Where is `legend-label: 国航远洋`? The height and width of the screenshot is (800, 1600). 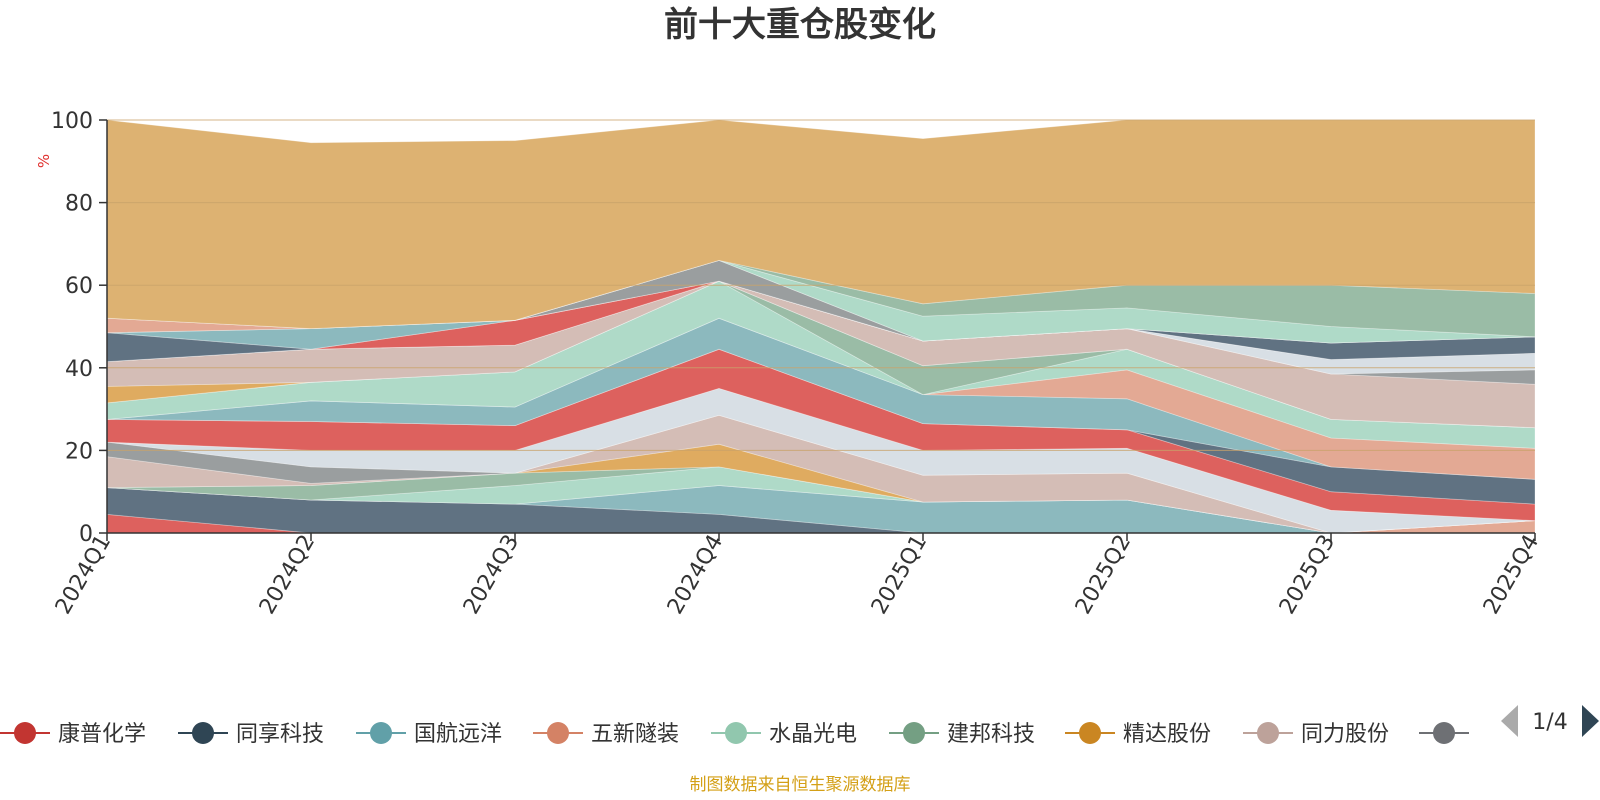 legend-label: 国航远洋 is located at coordinates (458, 734).